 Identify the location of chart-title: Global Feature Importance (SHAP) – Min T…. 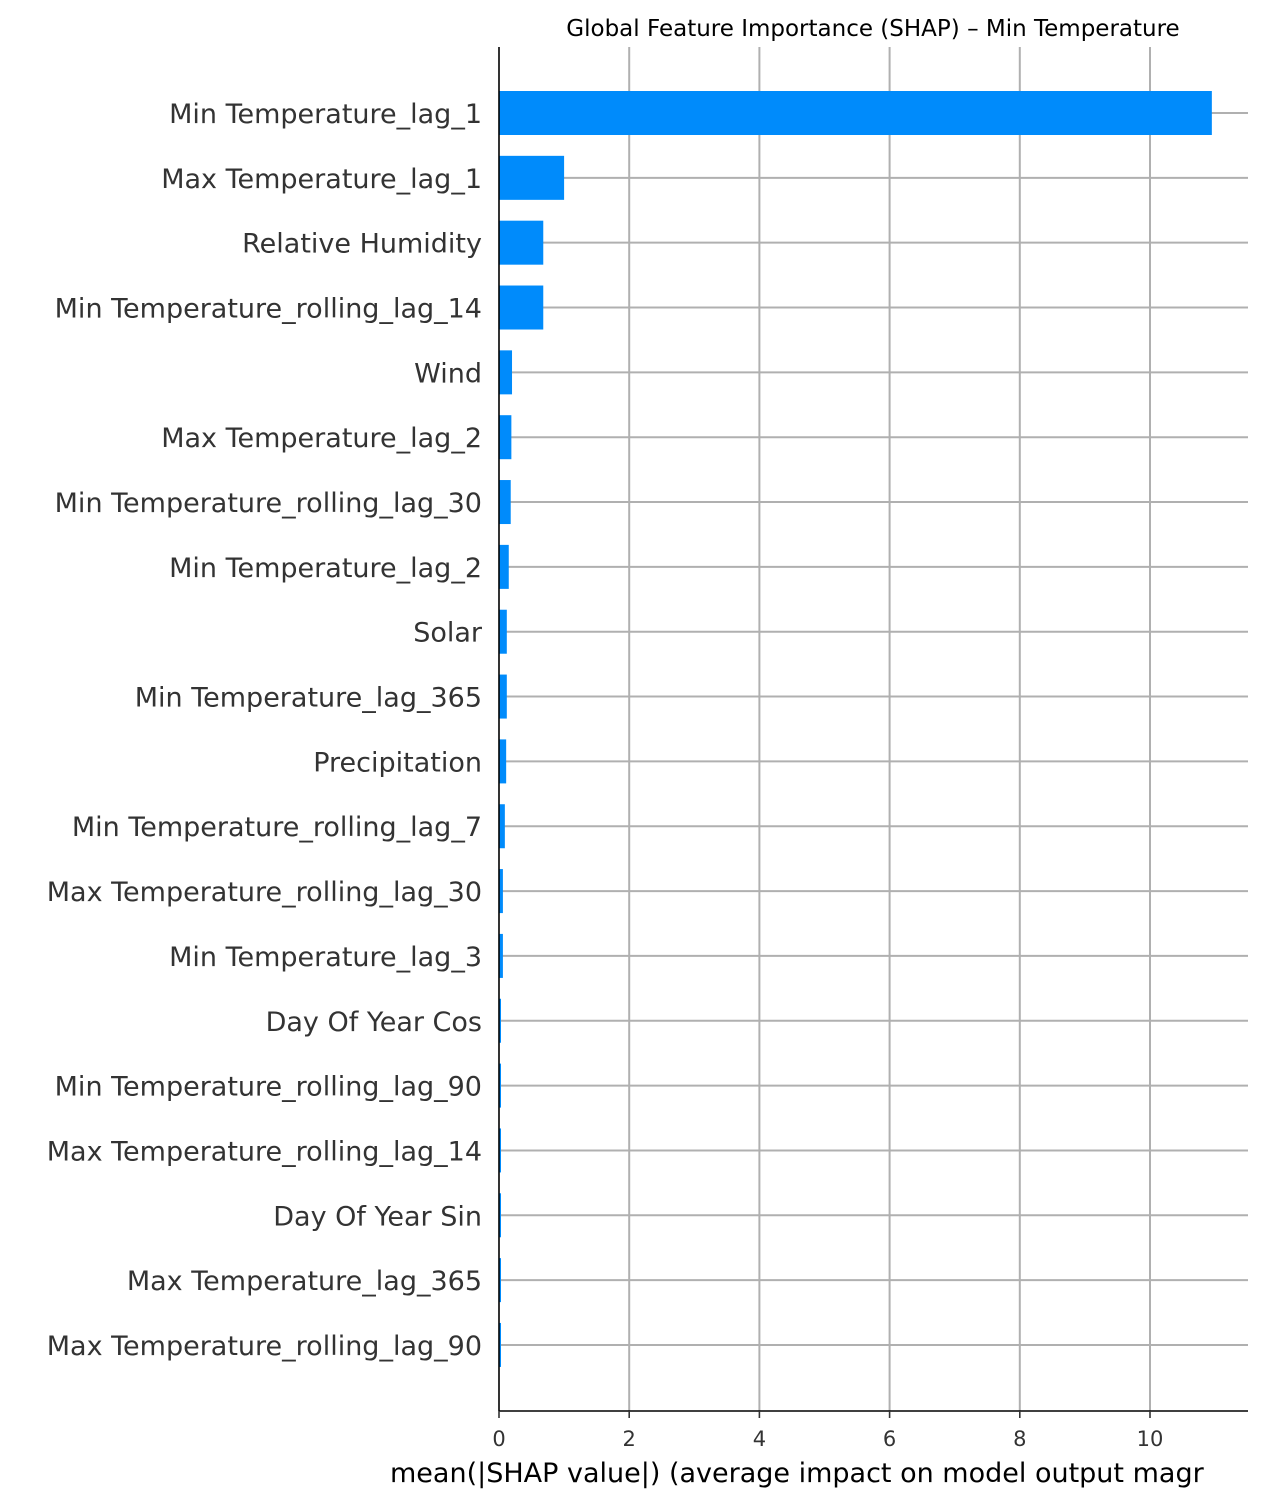
(872, 29).